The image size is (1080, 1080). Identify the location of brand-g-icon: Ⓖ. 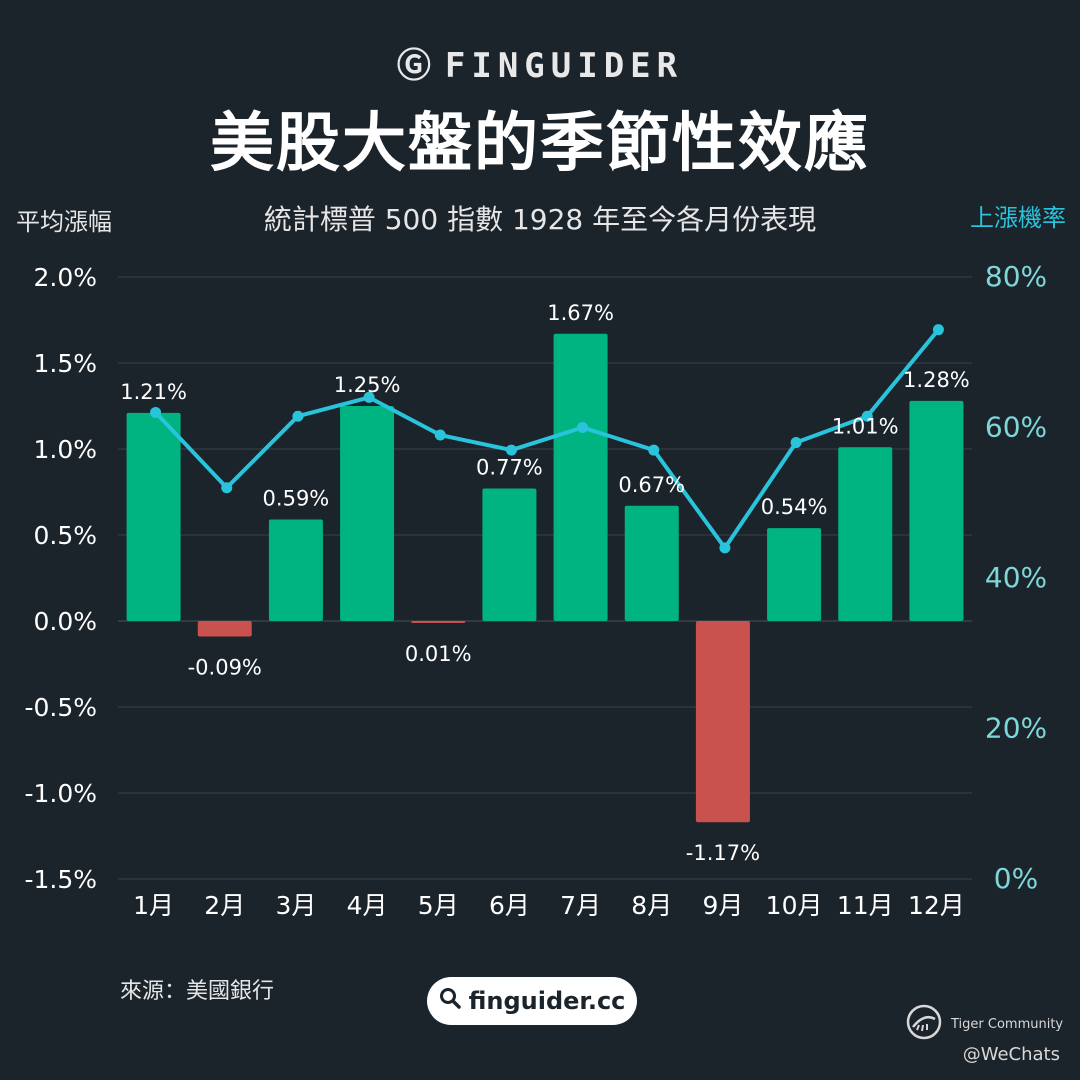
(416, 66).